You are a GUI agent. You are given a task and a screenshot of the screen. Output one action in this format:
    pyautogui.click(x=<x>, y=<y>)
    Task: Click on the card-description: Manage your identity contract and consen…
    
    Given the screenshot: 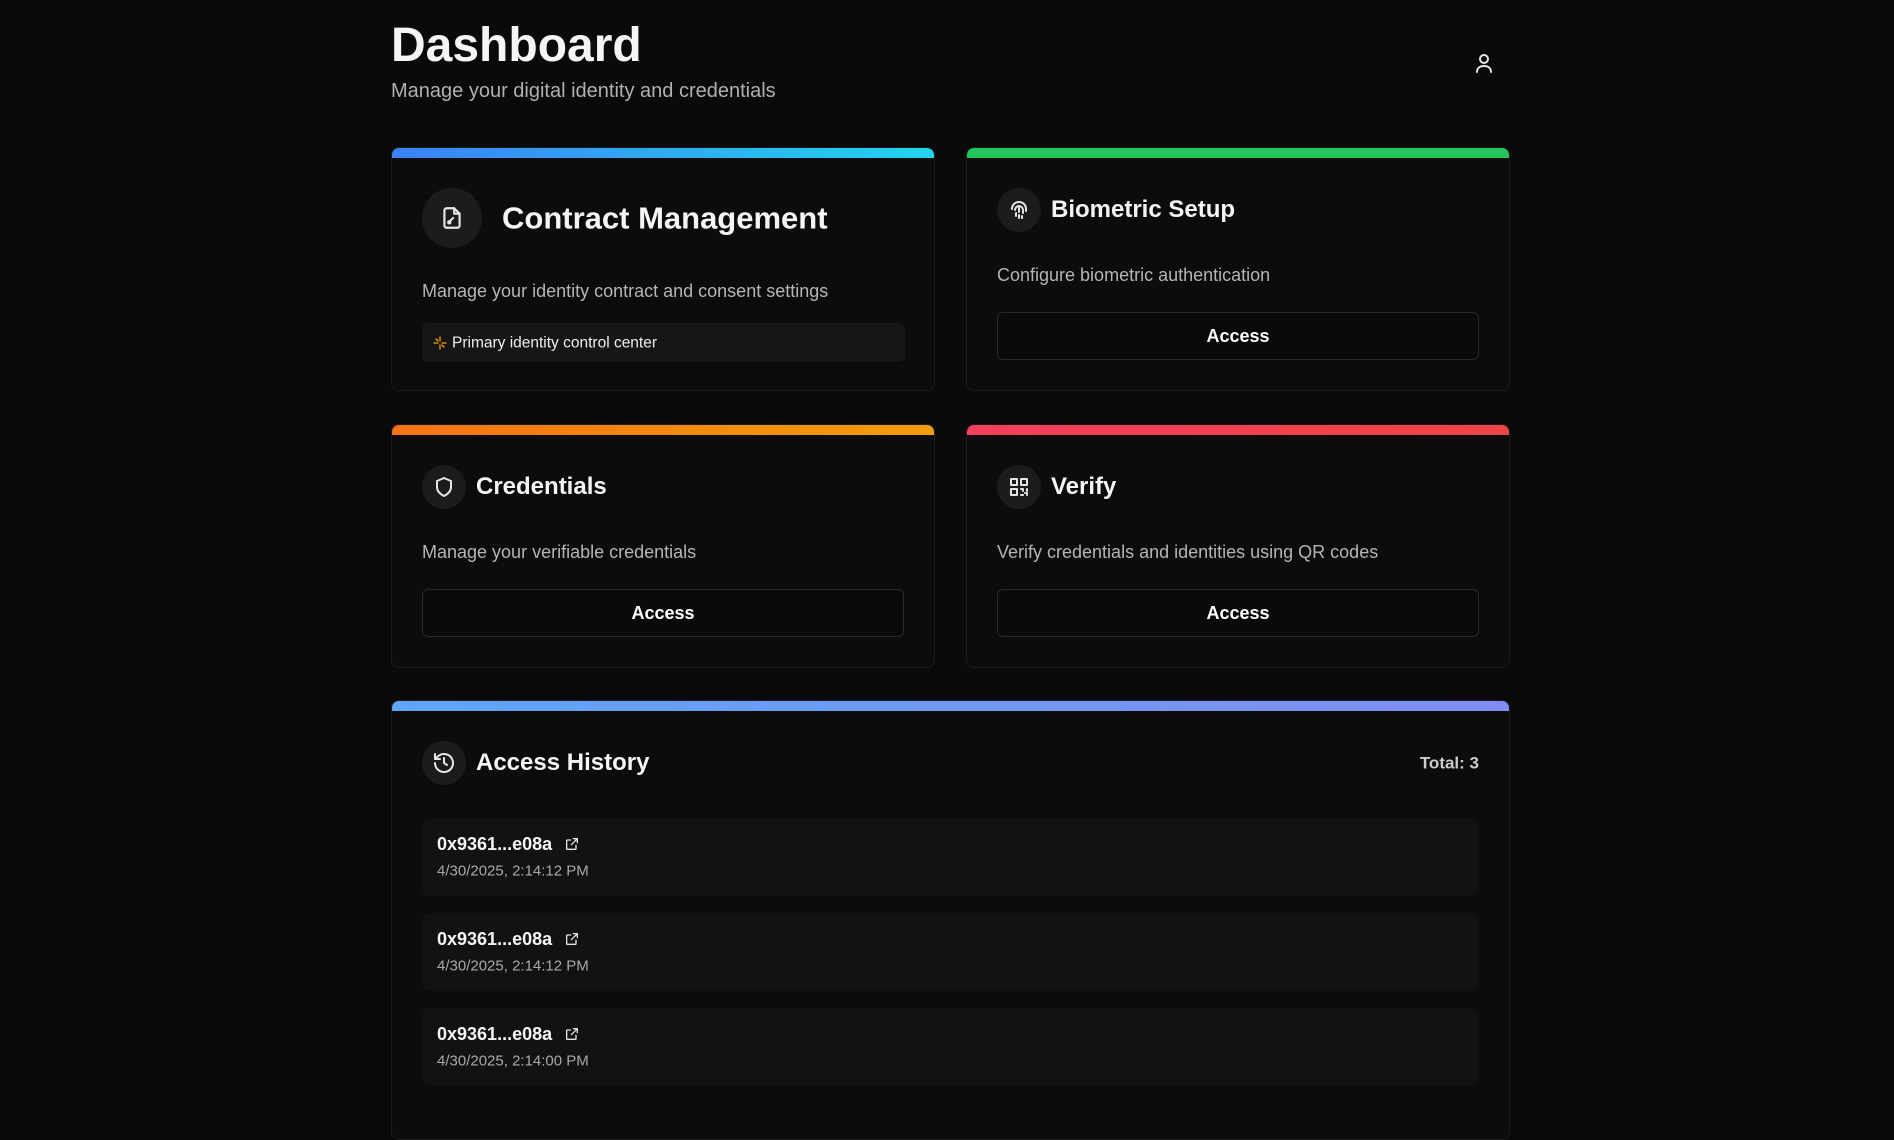 What is the action you would take?
    pyautogui.click(x=625, y=291)
    